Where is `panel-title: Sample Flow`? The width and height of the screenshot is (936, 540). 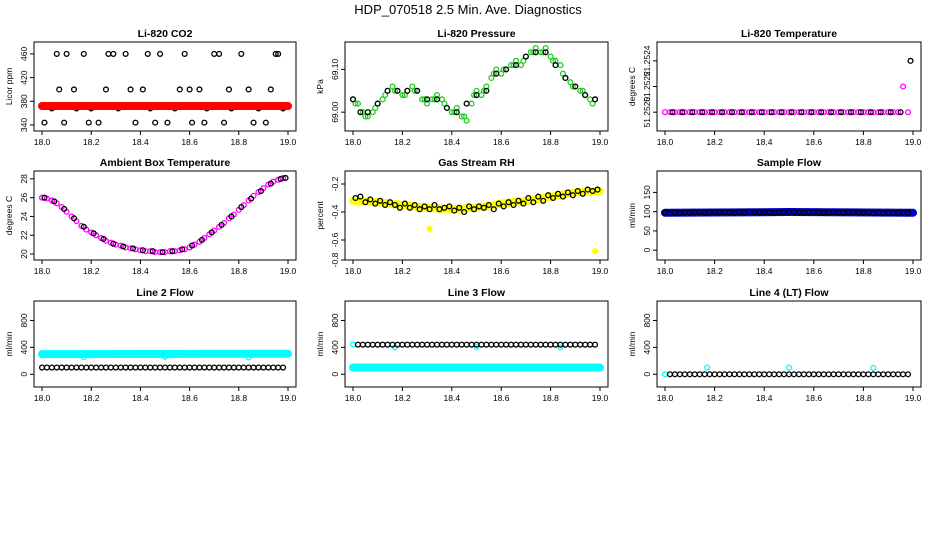 panel-title: Sample Flow is located at coordinates (789, 163).